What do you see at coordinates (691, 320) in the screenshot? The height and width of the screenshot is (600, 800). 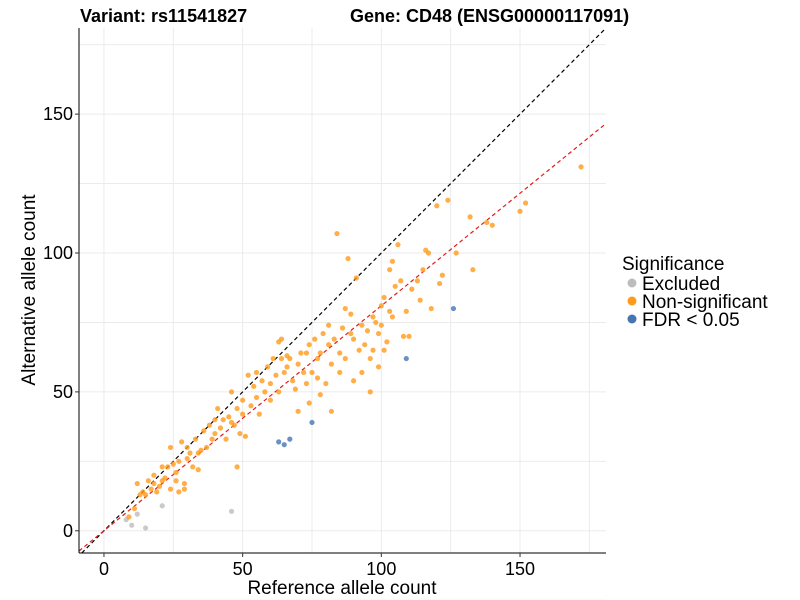 I see `legend-label-fdr: FDR < 0.05` at bounding box center [691, 320].